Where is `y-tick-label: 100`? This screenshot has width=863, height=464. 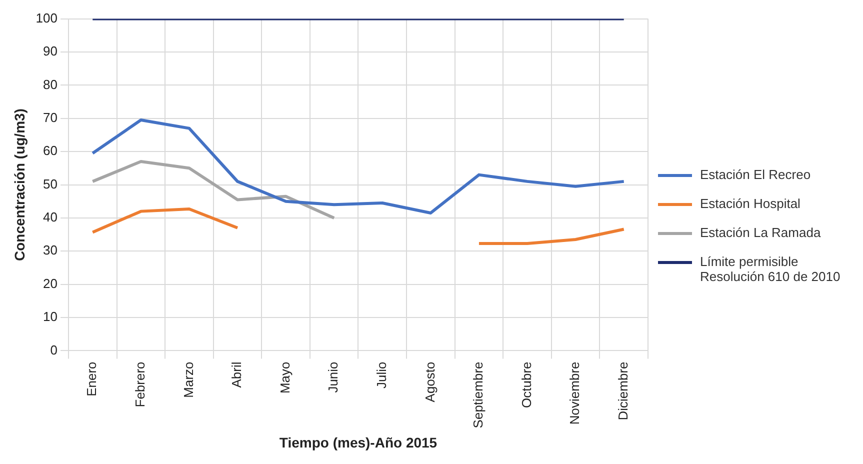 y-tick-label: 100 is located at coordinates (47, 18).